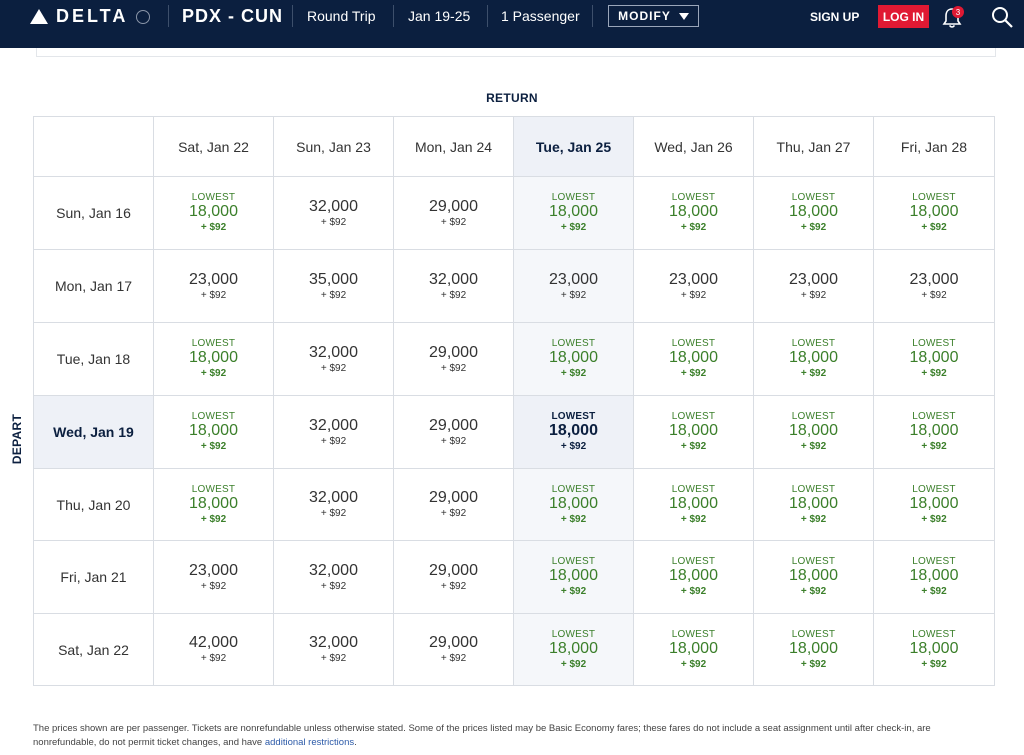  I want to click on sign-up-link: SIGN UP, so click(835, 17).